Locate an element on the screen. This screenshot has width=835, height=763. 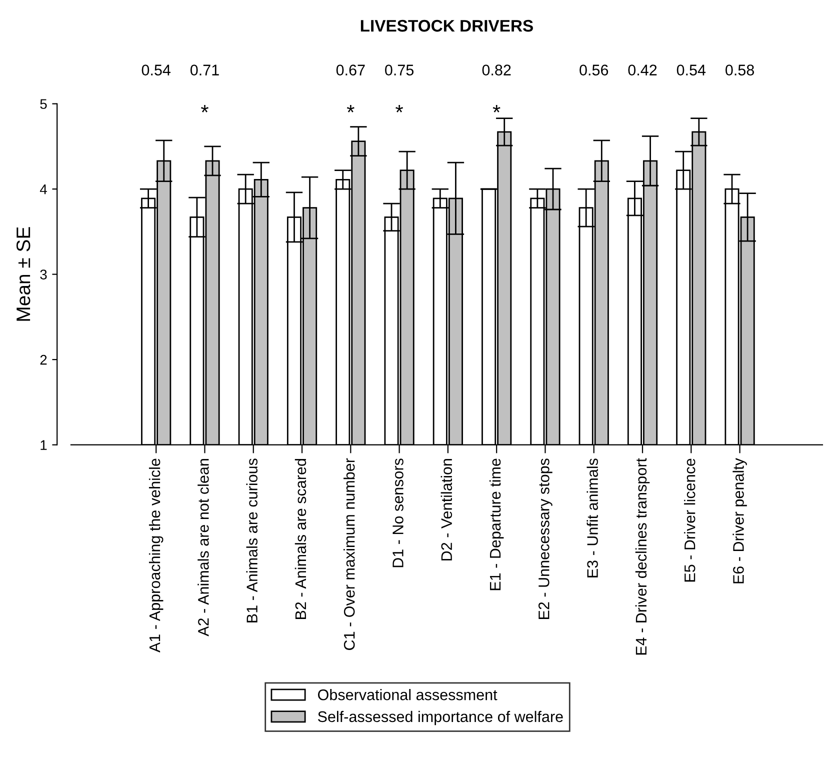
y-tick-label: 2 is located at coordinates (43, 359).